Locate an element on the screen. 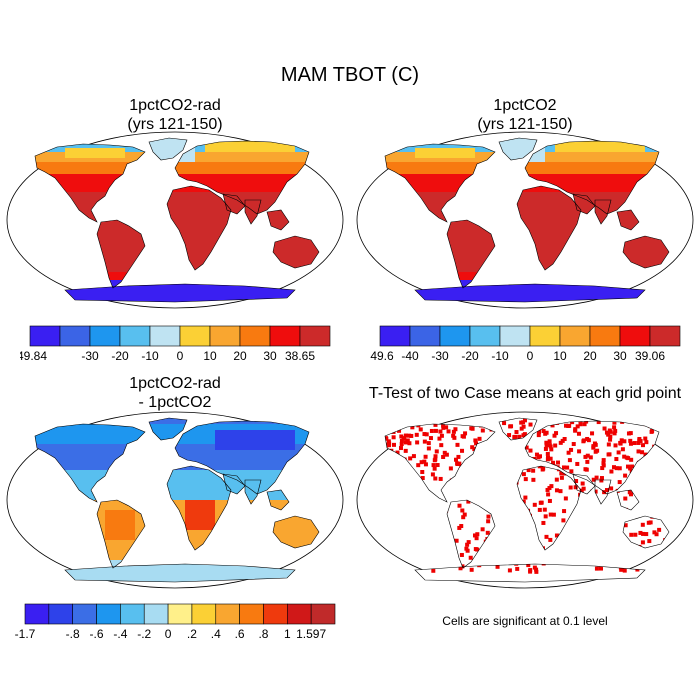  colorbar-tick-label: -49.6 is located at coordinates (382, 356).